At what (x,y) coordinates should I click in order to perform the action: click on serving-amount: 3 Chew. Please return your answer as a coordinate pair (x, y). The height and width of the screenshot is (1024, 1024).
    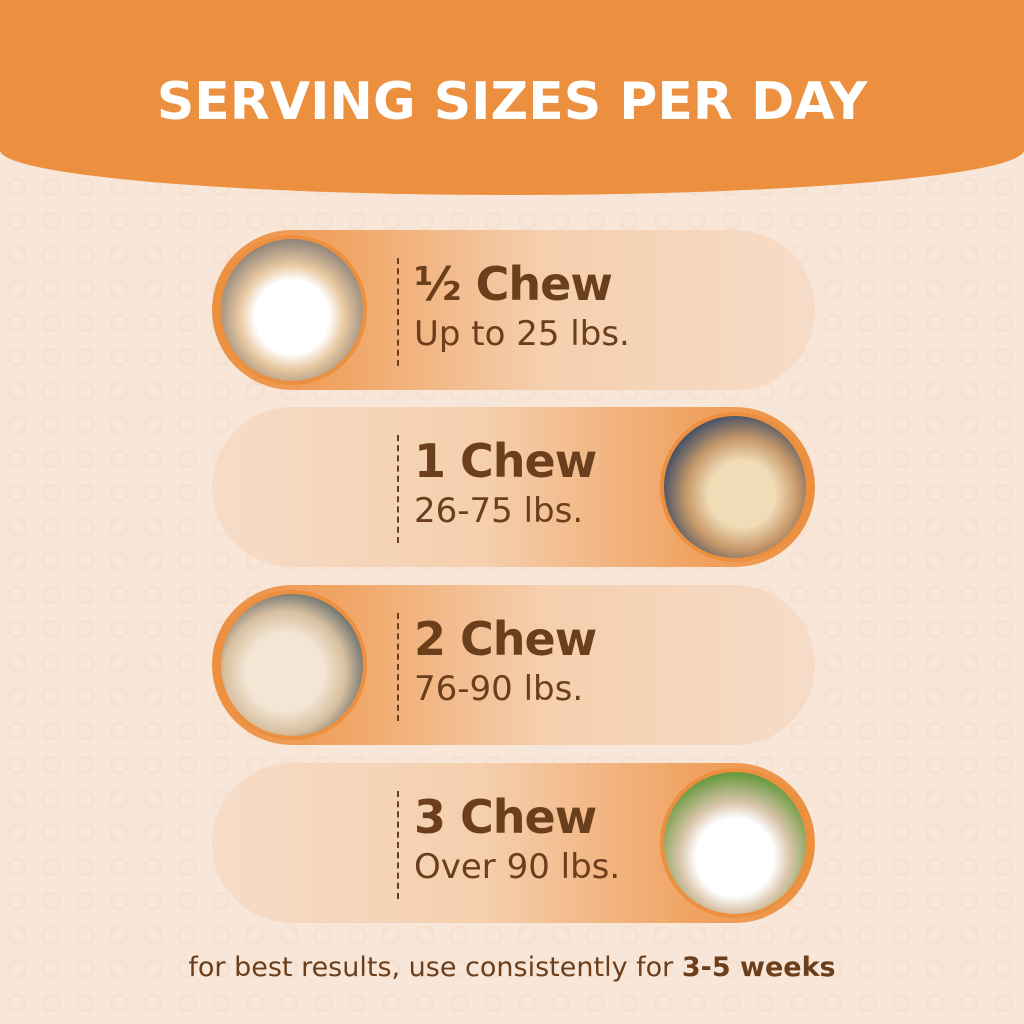
    Looking at the image, I should click on (505, 817).